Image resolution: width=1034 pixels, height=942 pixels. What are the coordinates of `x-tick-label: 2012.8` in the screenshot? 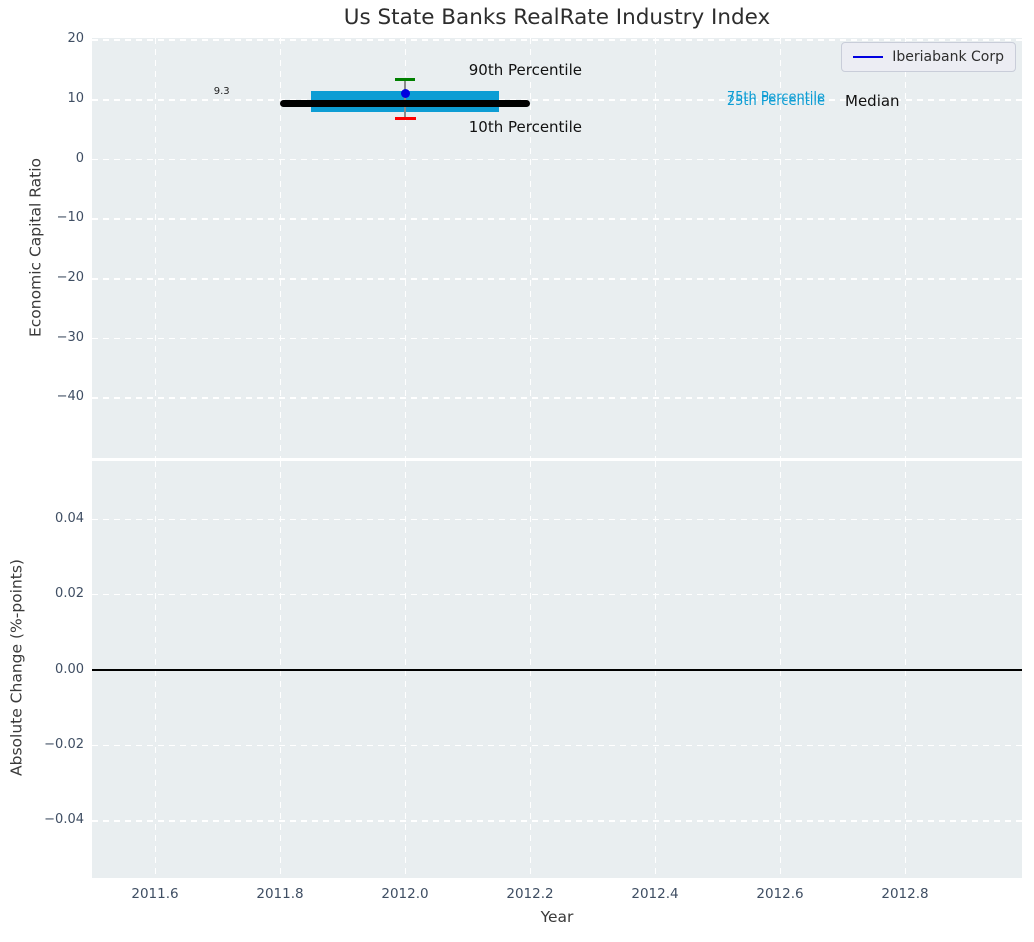 It's located at (905, 894).